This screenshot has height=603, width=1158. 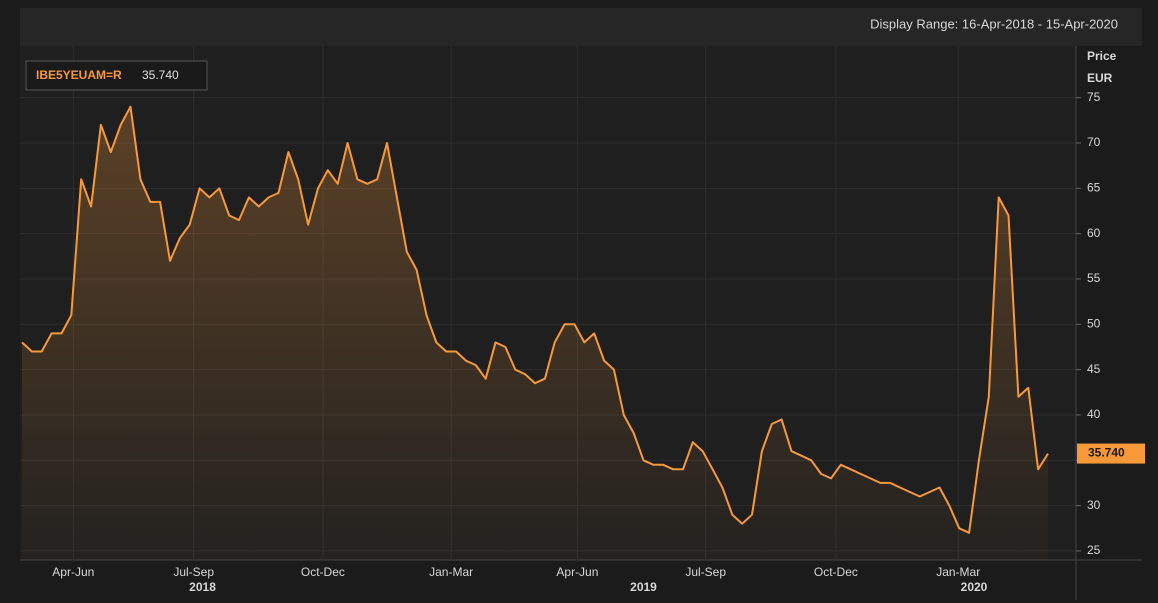 What do you see at coordinates (581, 580) in the screenshot?
I see `x-axis-area` at bounding box center [581, 580].